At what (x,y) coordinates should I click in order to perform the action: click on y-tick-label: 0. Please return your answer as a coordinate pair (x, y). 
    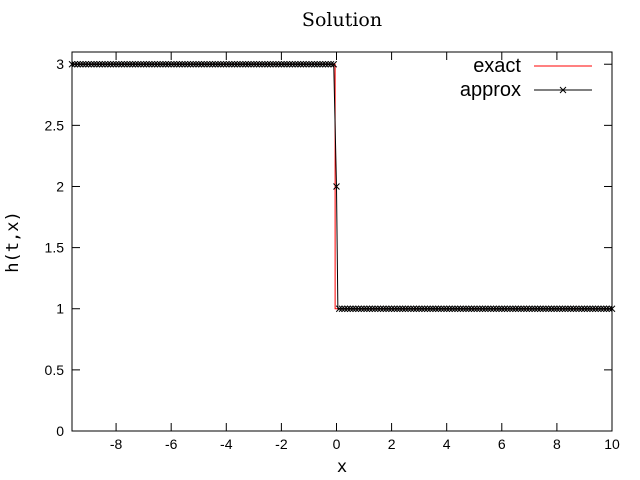
    Looking at the image, I should click on (60, 431).